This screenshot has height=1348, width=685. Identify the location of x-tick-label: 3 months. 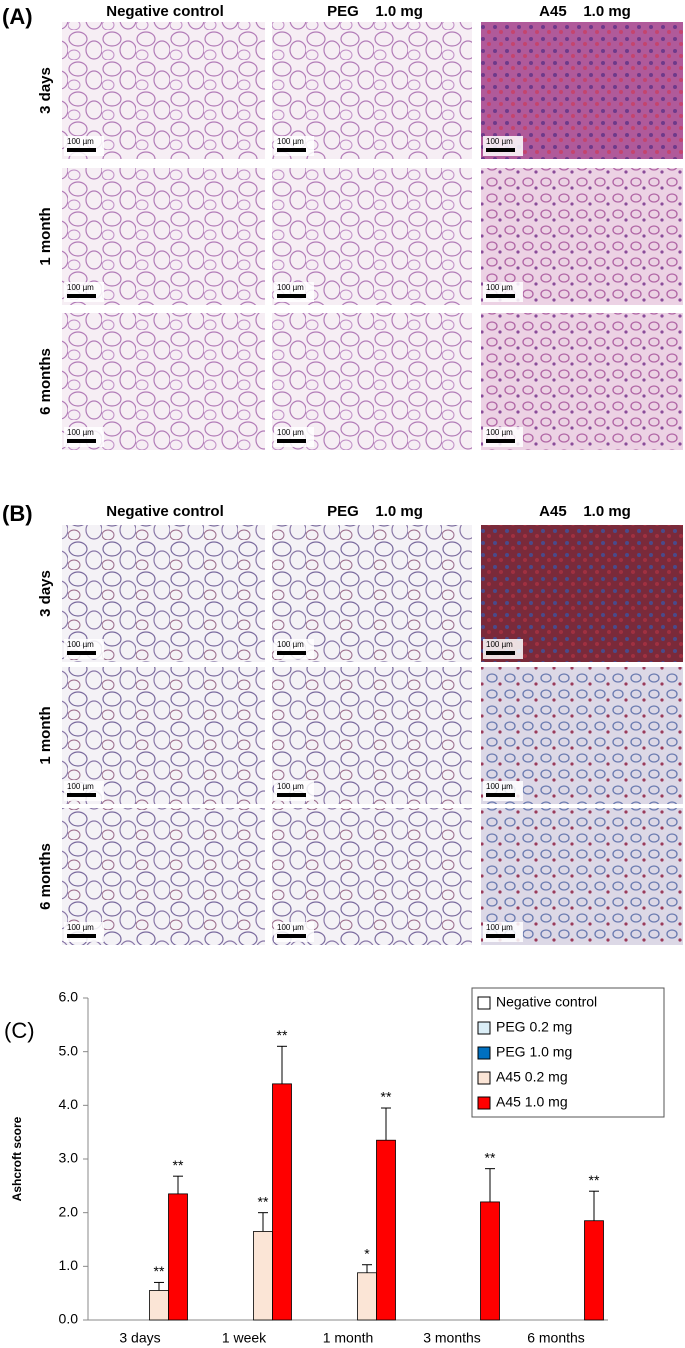
(452, 1338).